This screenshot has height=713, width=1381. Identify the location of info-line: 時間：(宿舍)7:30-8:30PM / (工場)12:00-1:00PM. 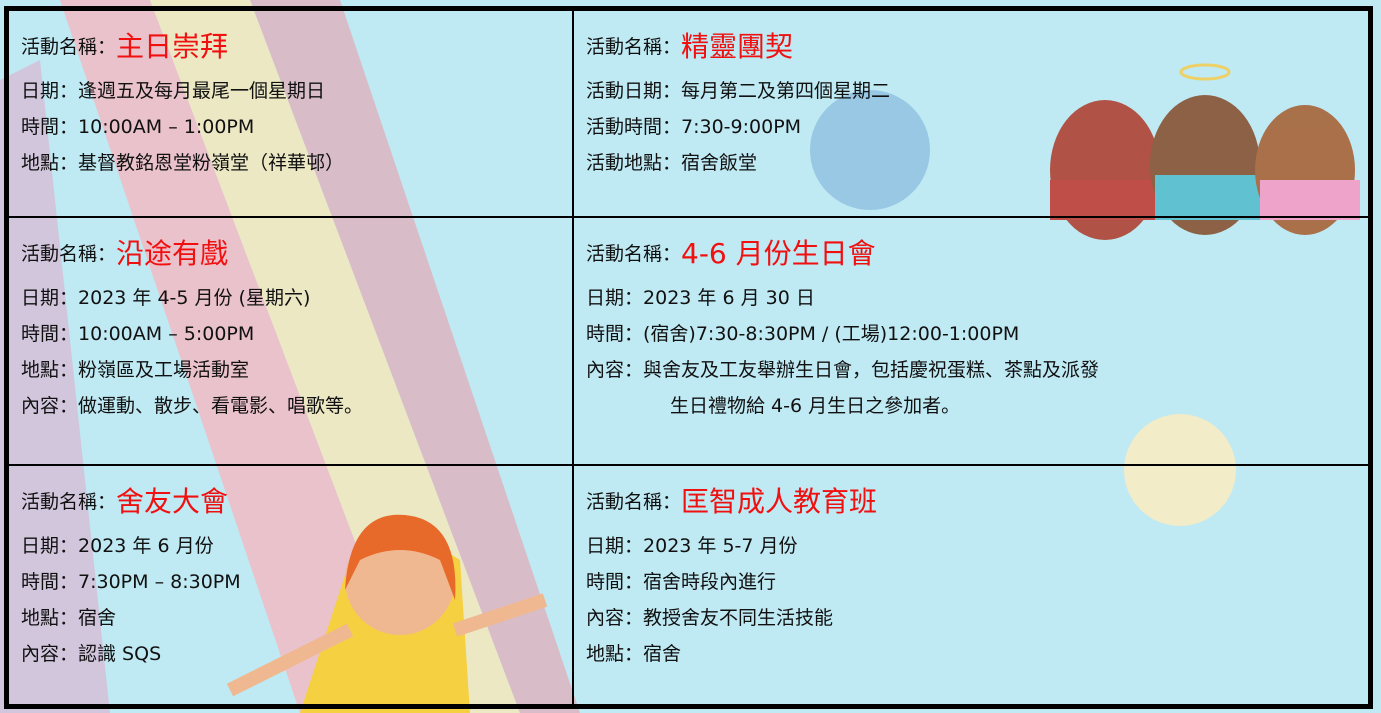
(971, 334).